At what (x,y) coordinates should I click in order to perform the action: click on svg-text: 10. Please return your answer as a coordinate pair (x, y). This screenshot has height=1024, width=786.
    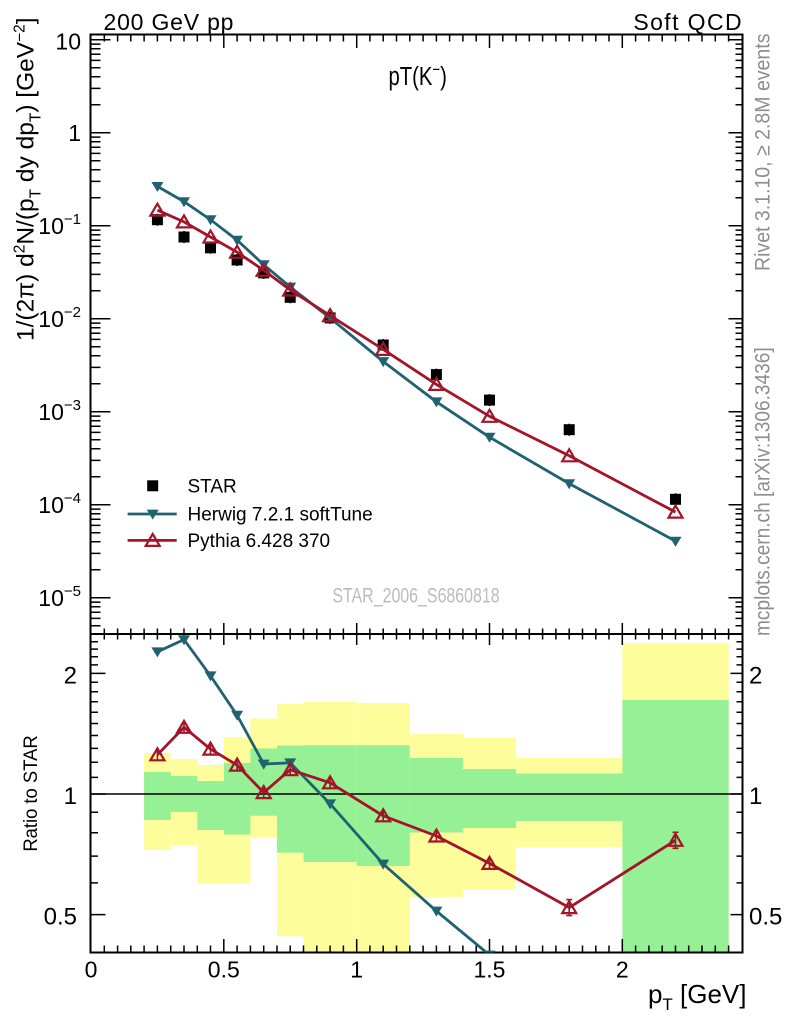
    Looking at the image, I should click on (68, 41).